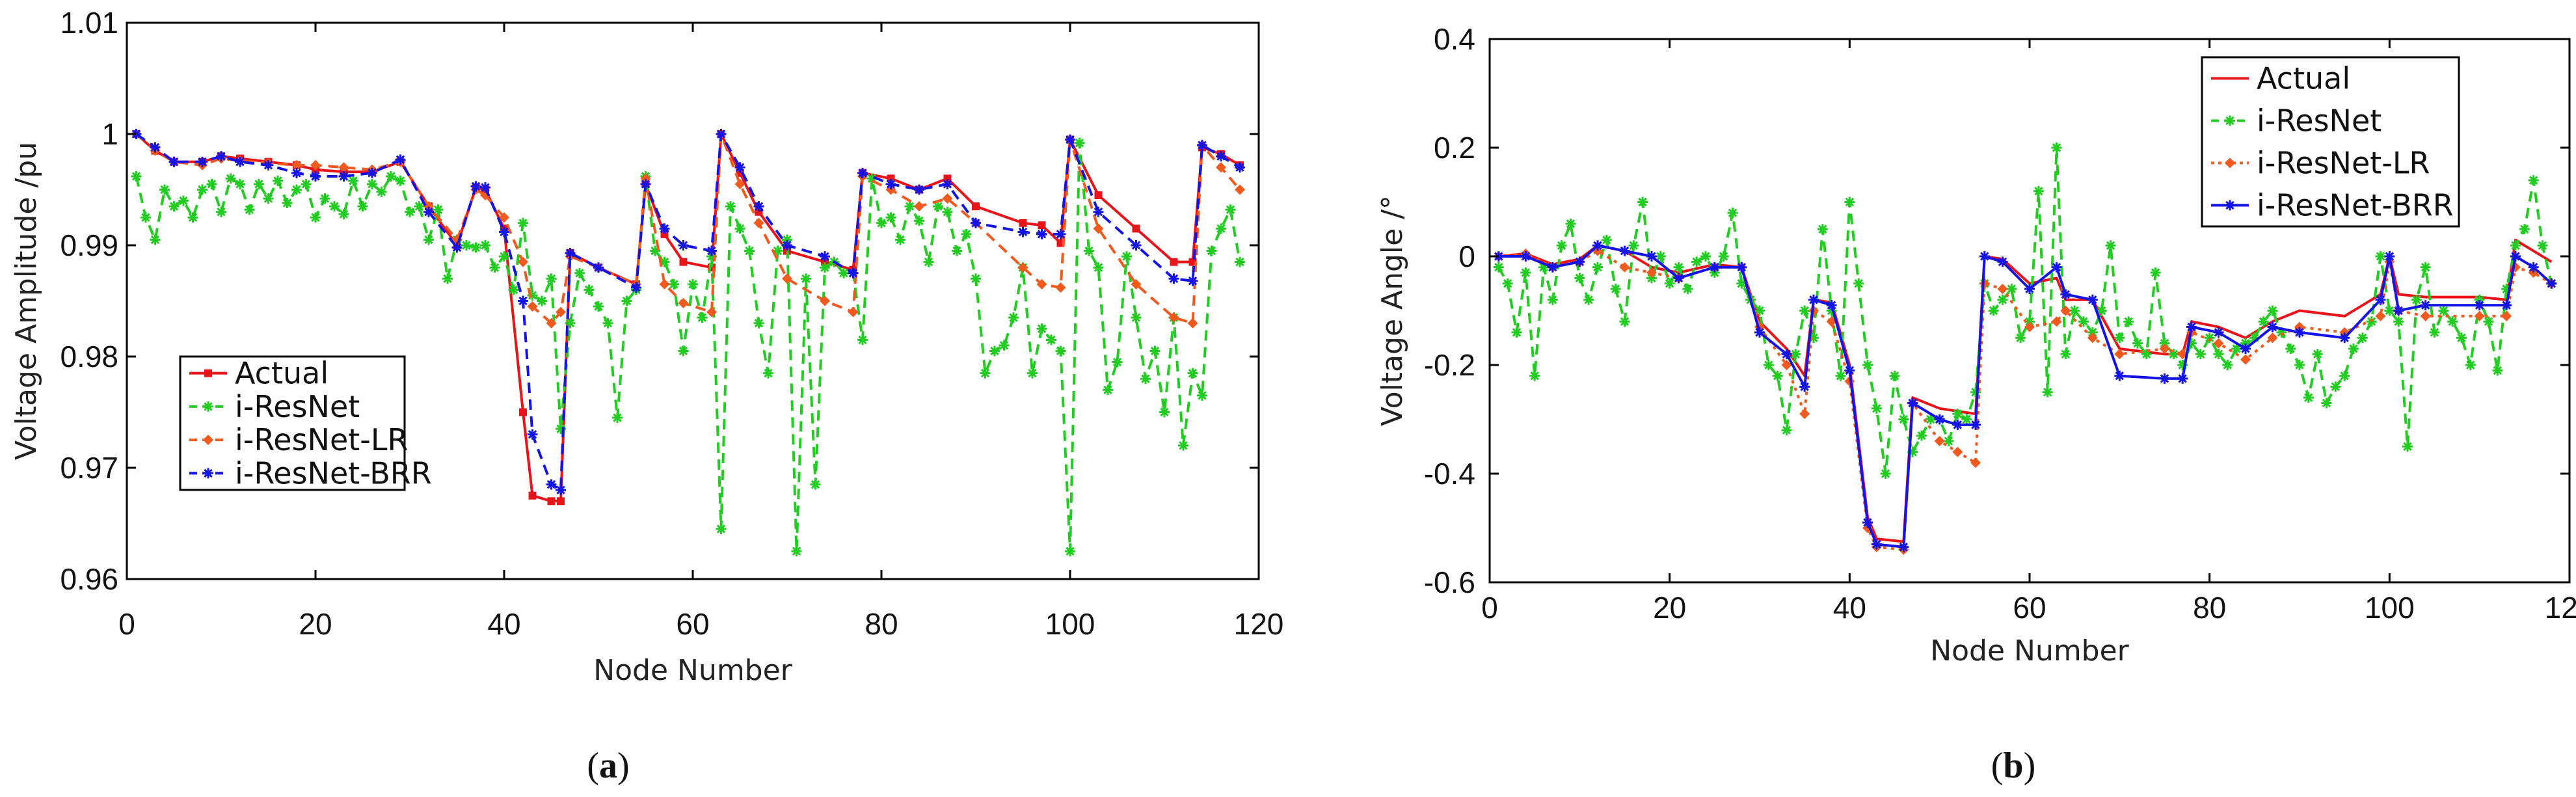 The height and width of the screenshot is (797, 2576). I want to click on chart-b-x-tick-label: 40, so click(1849, 608).